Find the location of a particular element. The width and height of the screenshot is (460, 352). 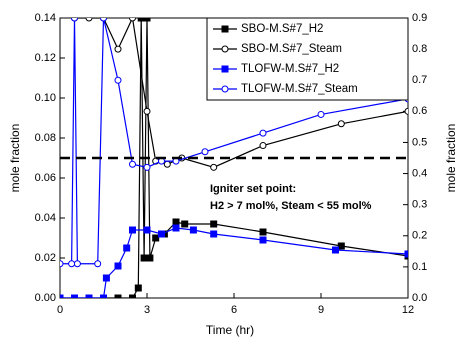

y-axis-label: mole fraction is located at coordinates (15, 158).